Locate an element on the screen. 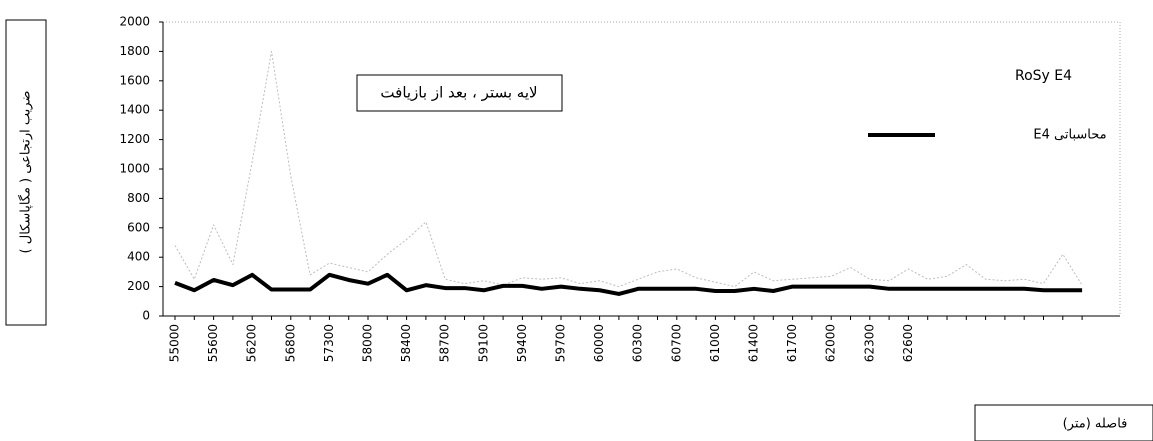  x-tick-label: 61000 is located at coordinates (715, 343).